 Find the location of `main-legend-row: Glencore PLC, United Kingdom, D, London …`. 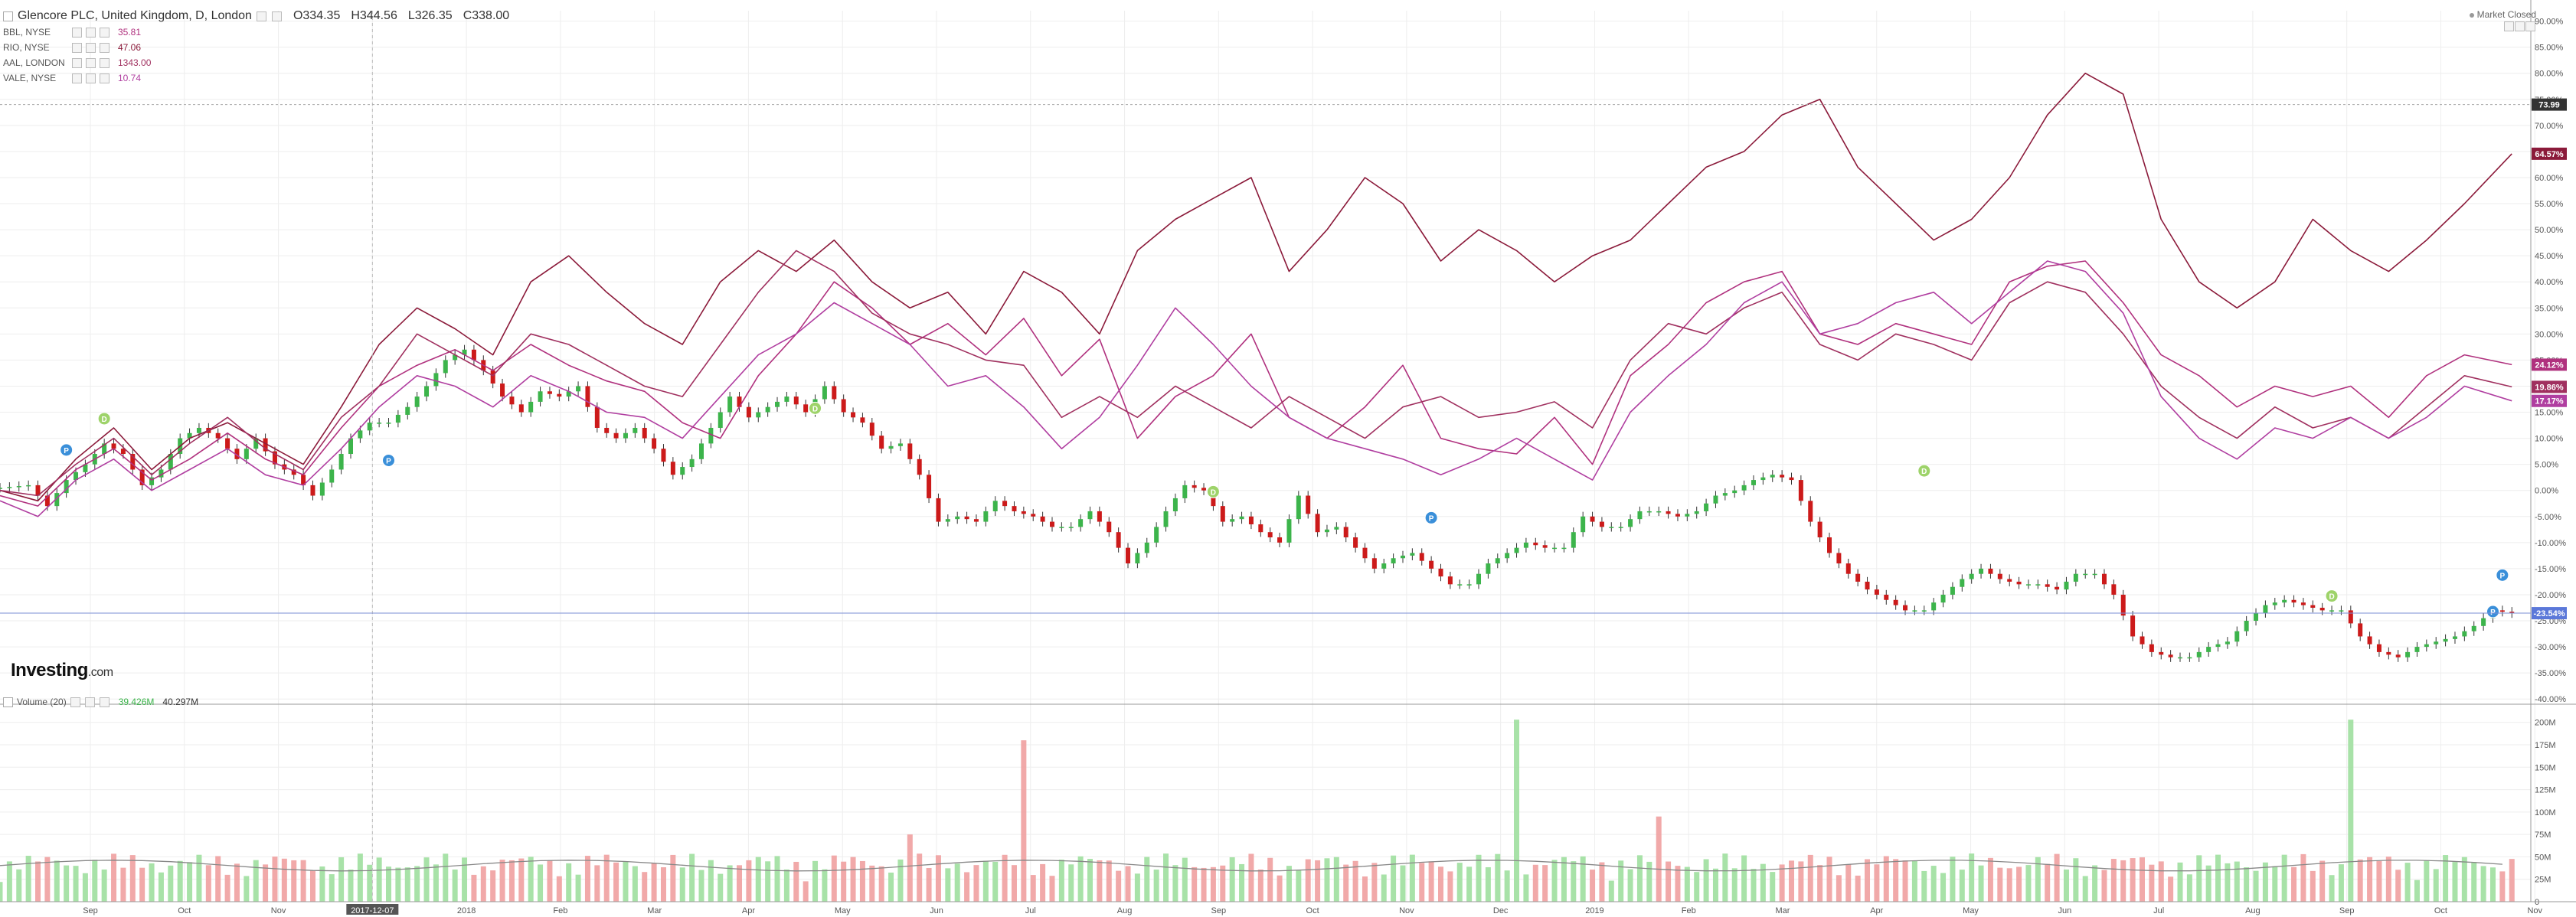

main-legend-row: Glencore PLC, United Kingdom, D, London … is located at coordinates (256, 16).